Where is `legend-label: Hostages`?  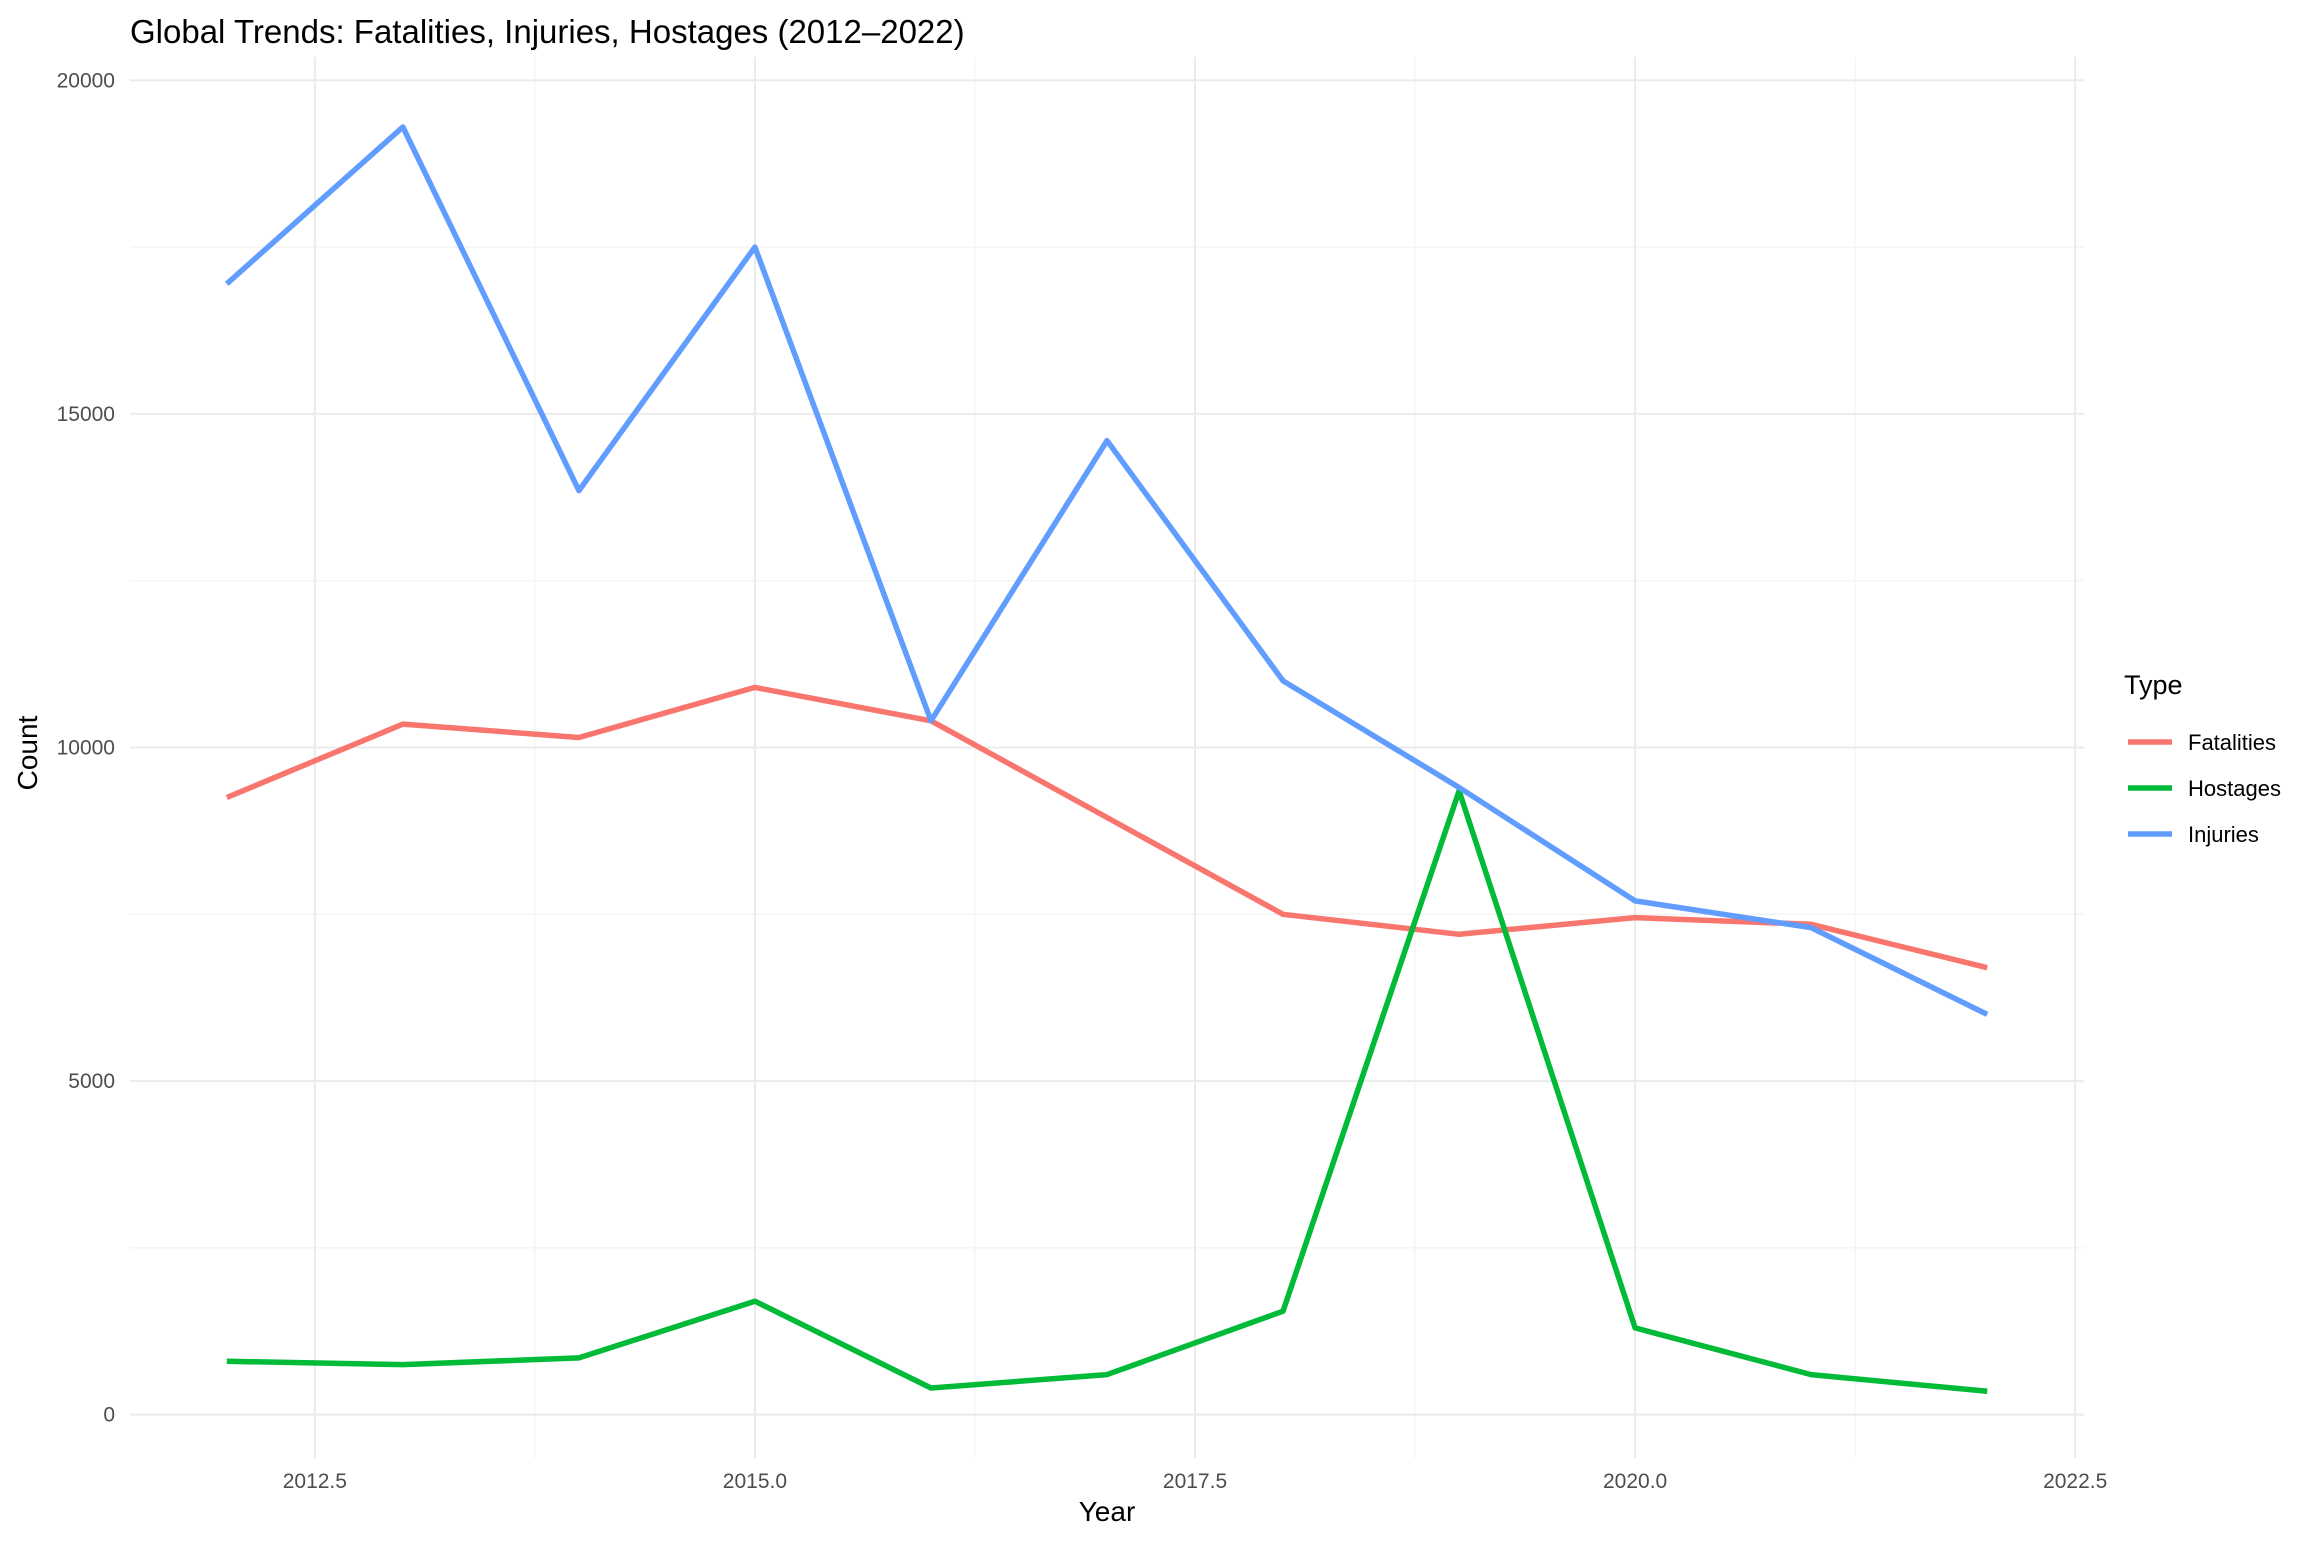 legend-label: Hostages is located at coordinates (2234, 788).